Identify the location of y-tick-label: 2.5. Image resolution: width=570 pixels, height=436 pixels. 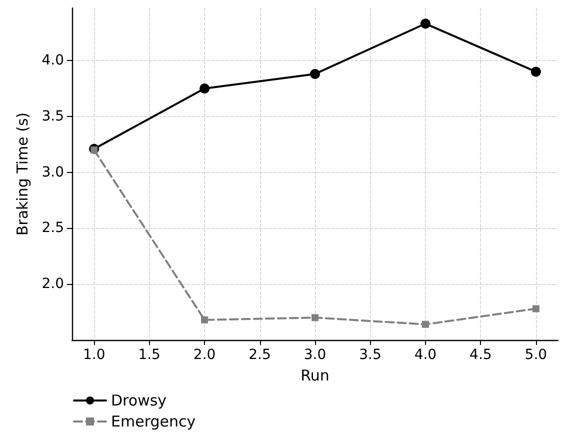
(53, 228).